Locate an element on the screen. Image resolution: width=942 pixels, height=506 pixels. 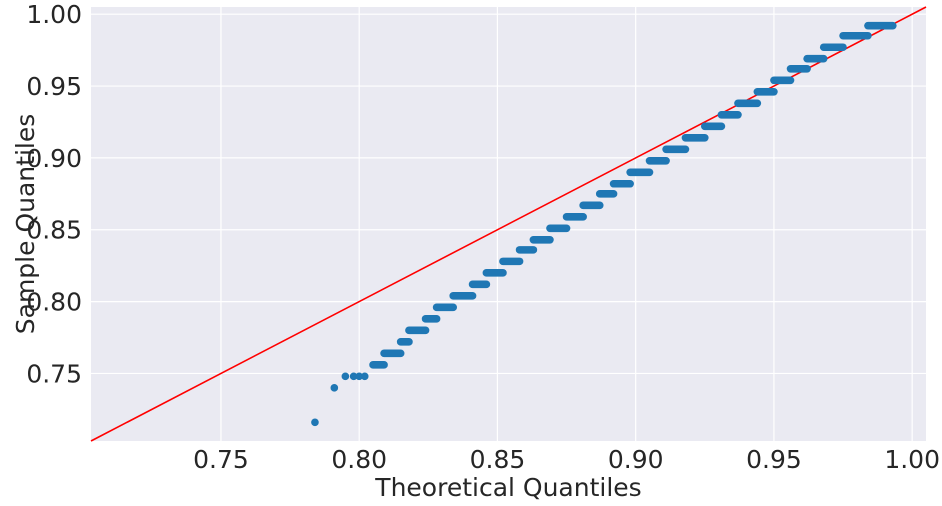
y-tick-label: 0.85 is located at coordinates (54, 230).